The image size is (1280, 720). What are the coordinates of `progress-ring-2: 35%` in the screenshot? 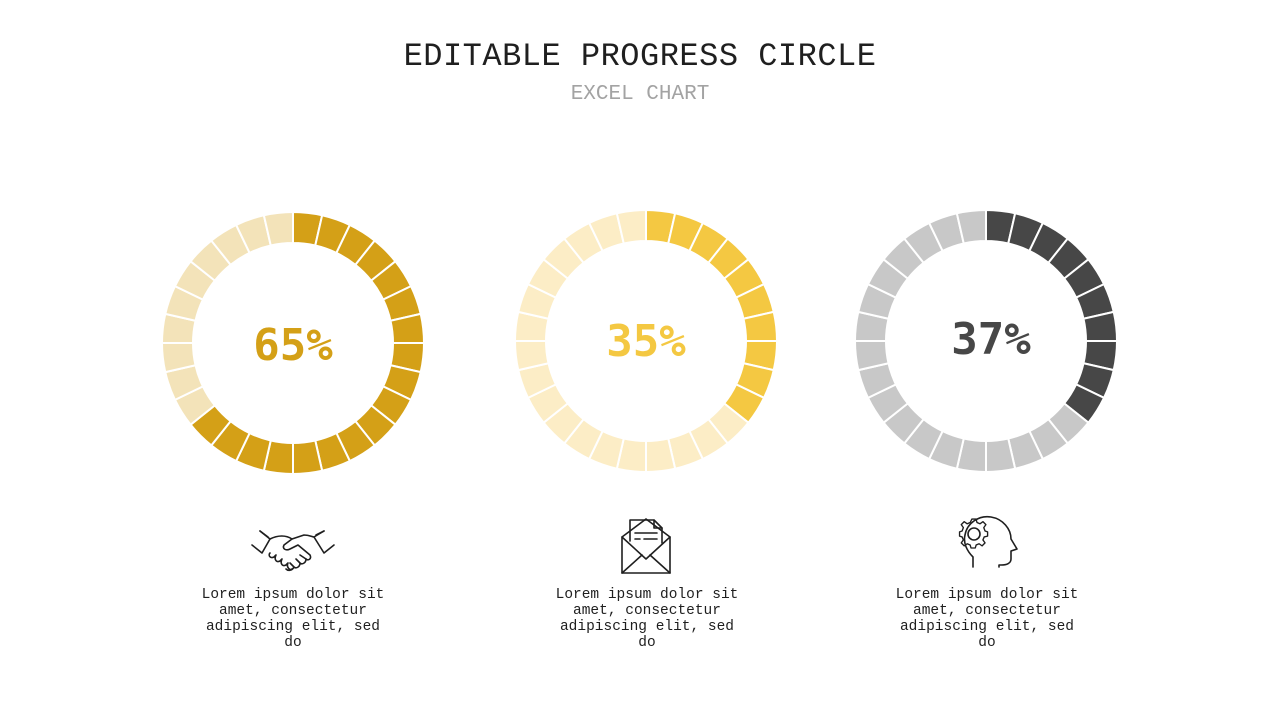 It's located at (646, 341).